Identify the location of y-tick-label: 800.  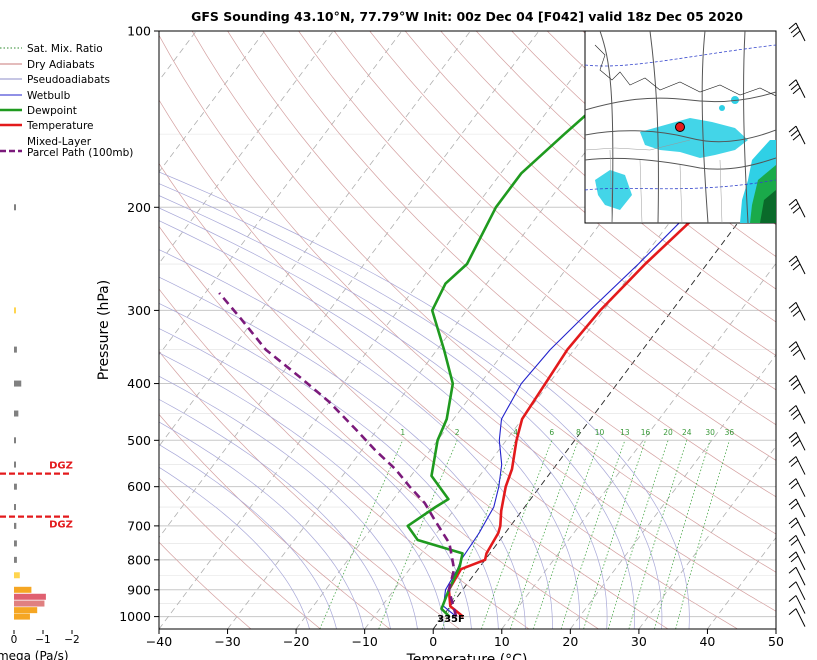
(139, 559).